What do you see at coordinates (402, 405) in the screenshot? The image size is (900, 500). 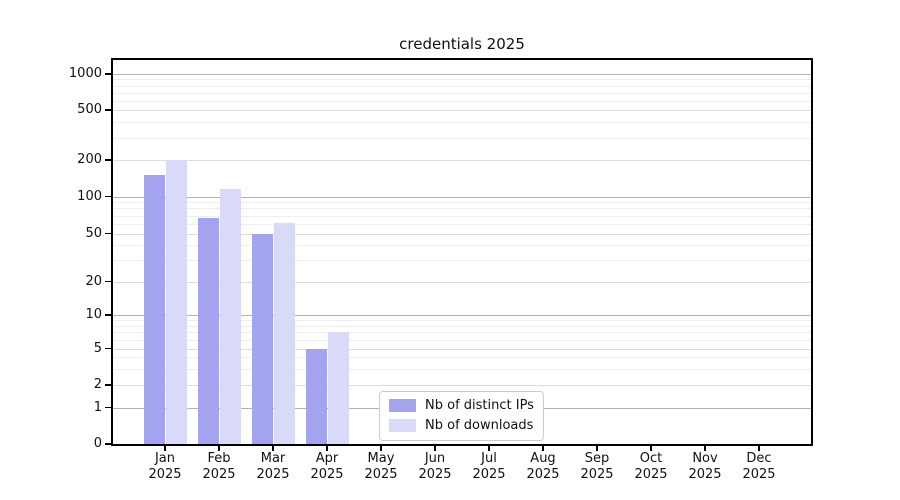 I see `legend-swatch-distinct-ips` at bounding box center [402, 405].